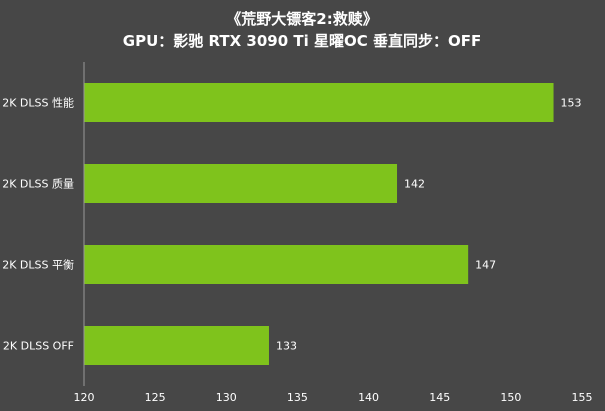  Describe the element at coordinates (226, 397) in the screenshot. I see `x-tick-label: 130` at that location.